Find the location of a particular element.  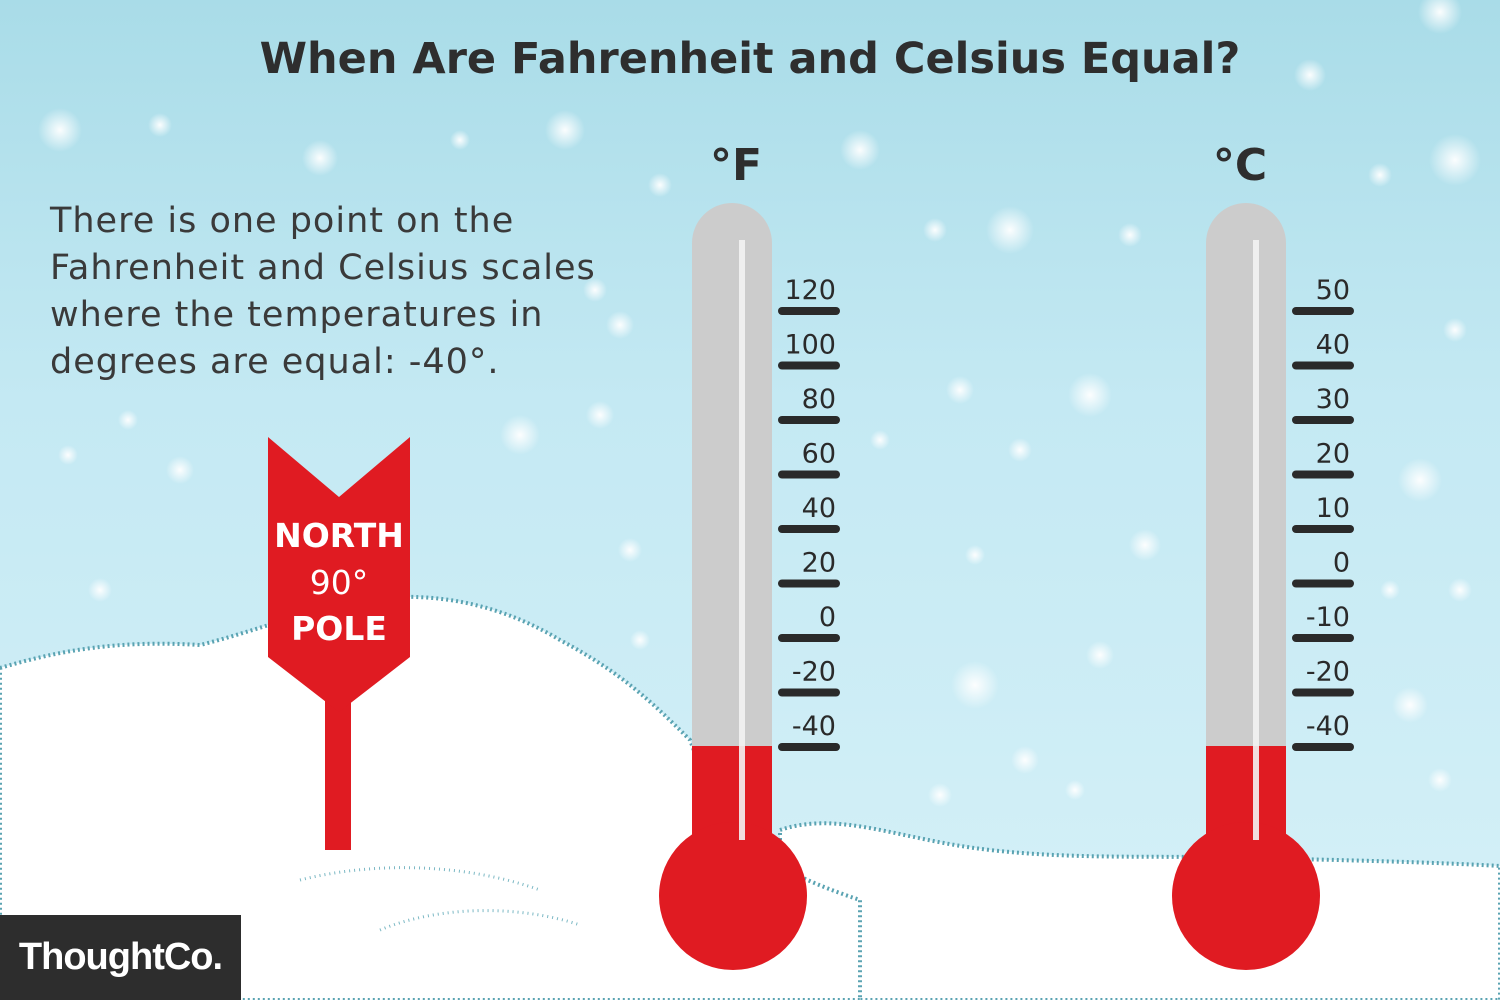

tick-label: 120 is located at coordinates (810, 290).